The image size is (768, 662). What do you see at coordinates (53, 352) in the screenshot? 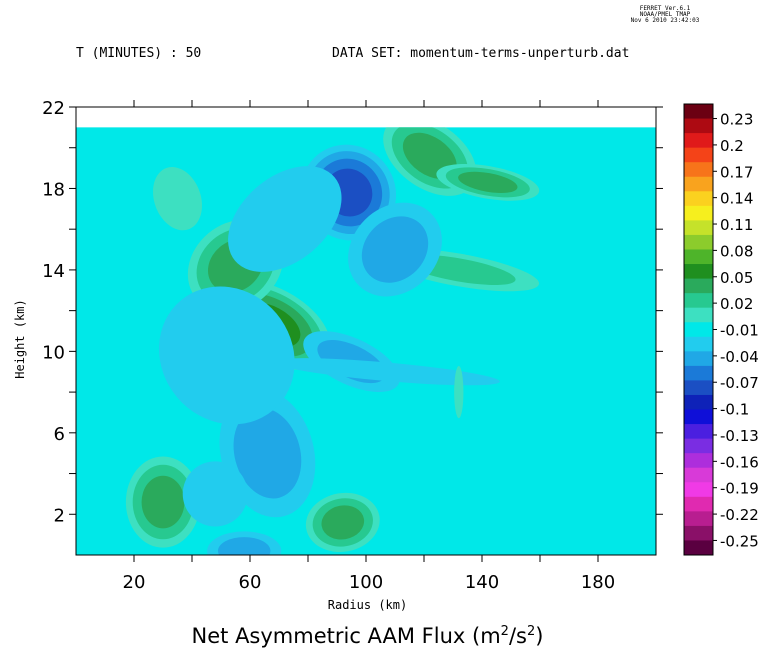
I see `y-tick-label: 10` at bounding box center [53, 352].